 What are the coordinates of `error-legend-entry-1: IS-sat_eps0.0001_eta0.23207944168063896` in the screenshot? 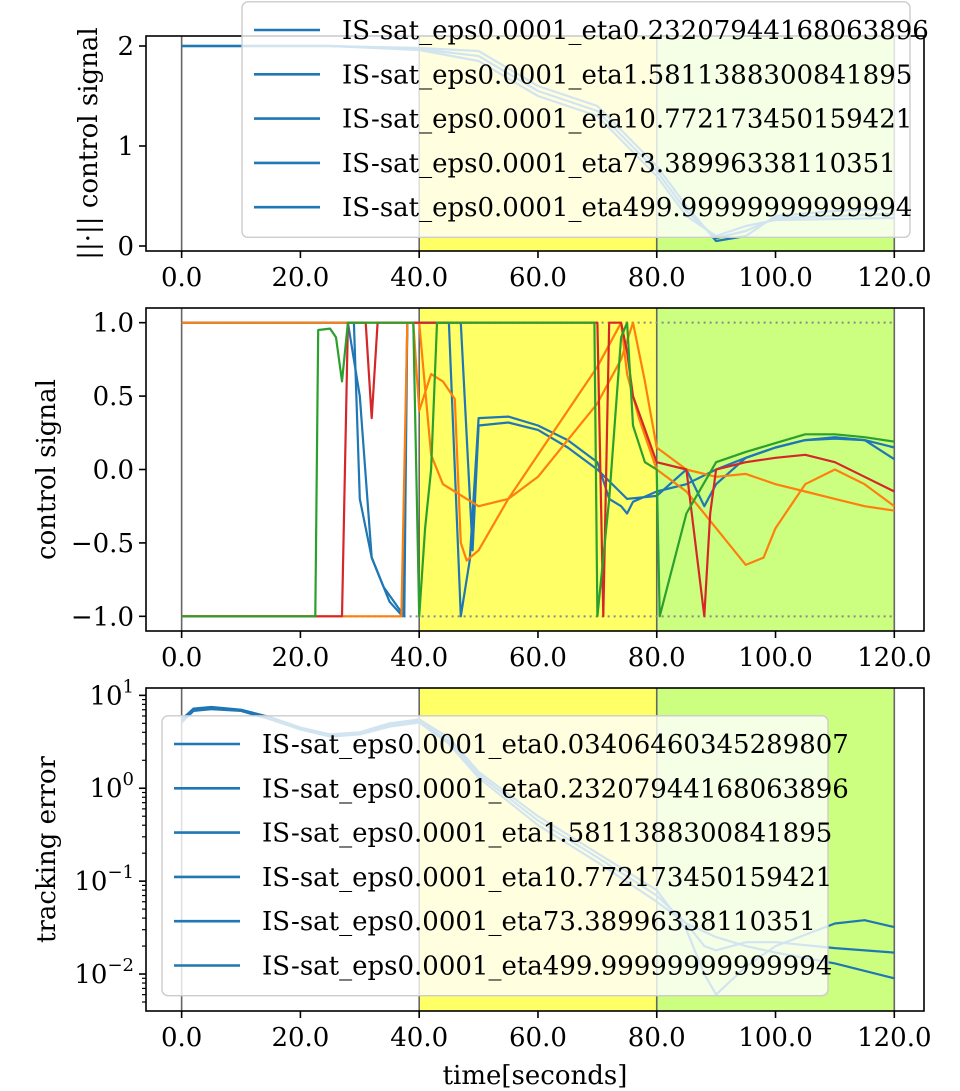 It's located at (555, 789).